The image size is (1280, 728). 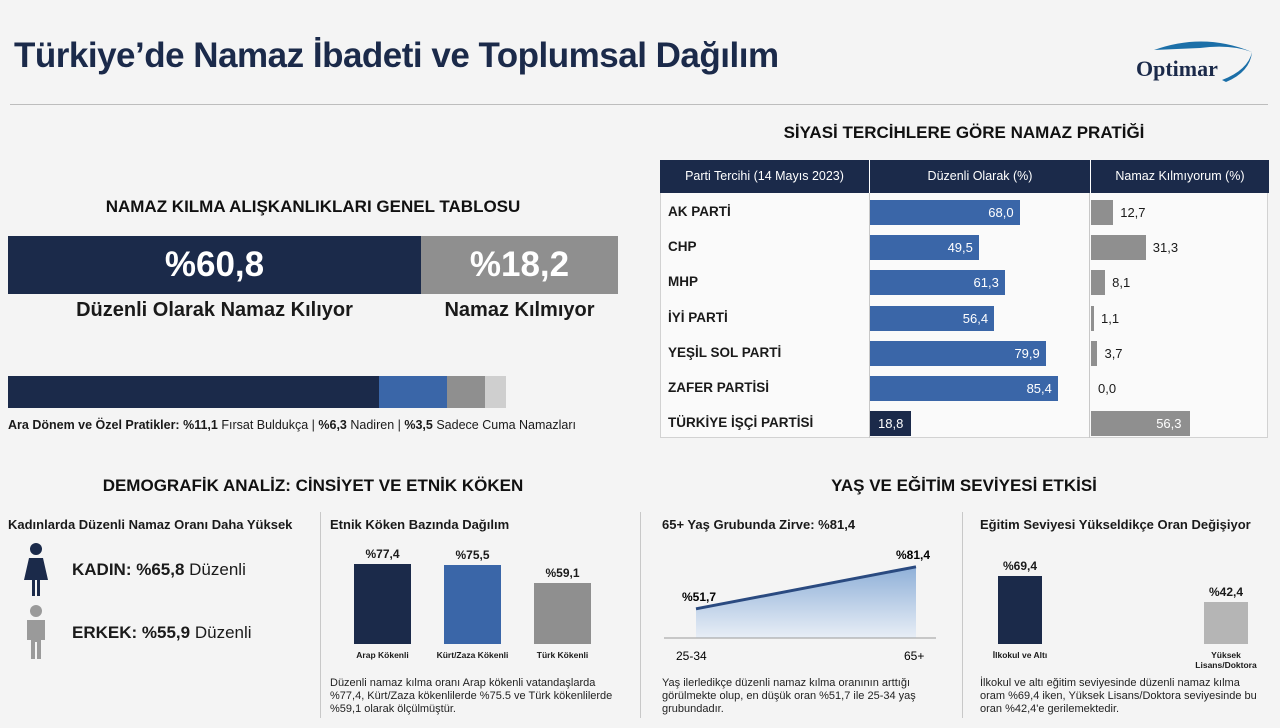 What do you see at coordinates (214, 265) in the screenshot?
I see `regular-value: %60,8` at bounding box center [214, 265].